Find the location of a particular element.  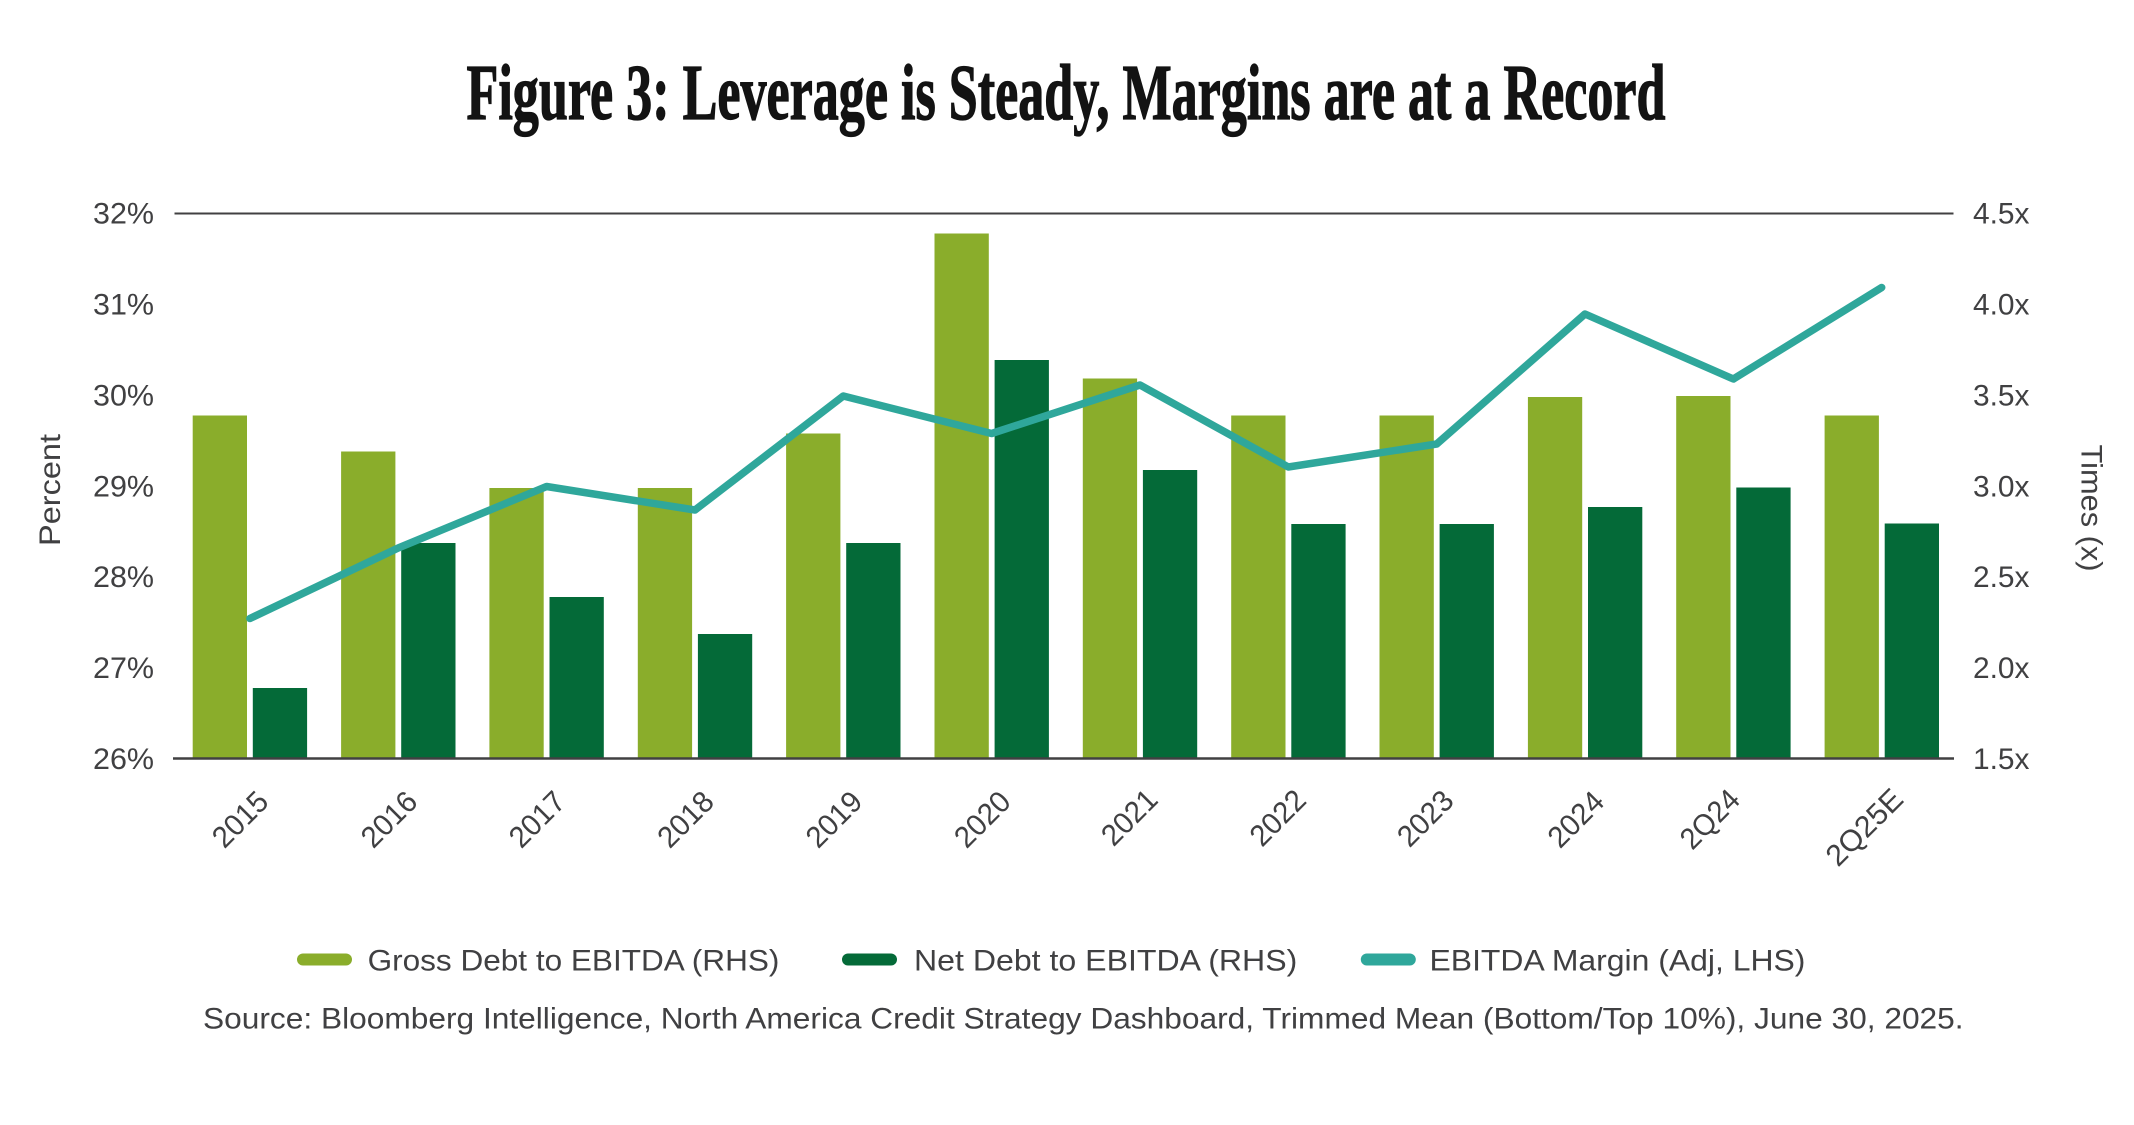

svg-text: EBITDA Margin (Adj, LHS) is located at coordinates (1618, 961).